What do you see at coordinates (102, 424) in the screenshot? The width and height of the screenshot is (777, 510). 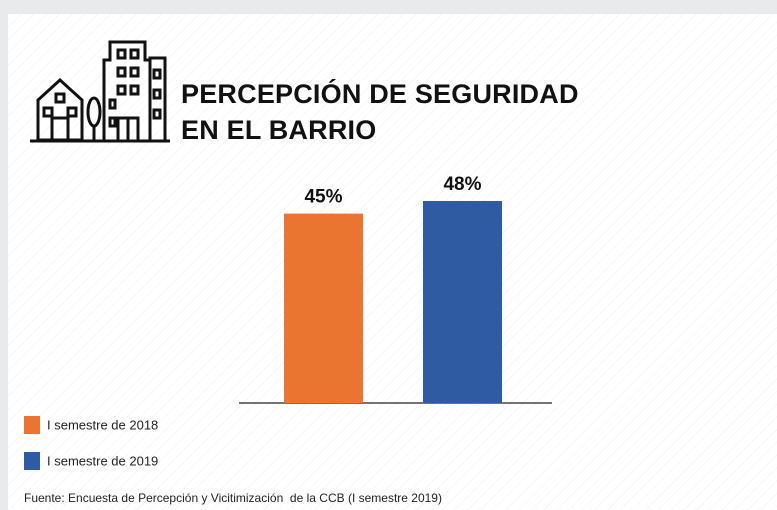 I see `legend-label: I semestre de 2018` at bounding box center [102, 424].